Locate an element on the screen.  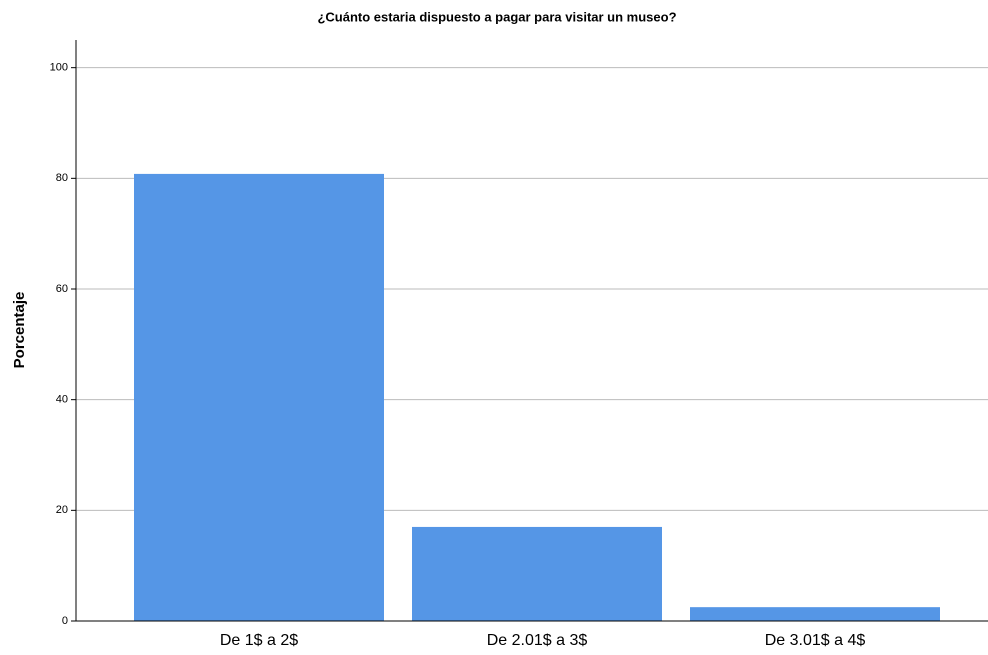
x-tick-label: De 1$ a 2$ is located at coordinates (259, 640).